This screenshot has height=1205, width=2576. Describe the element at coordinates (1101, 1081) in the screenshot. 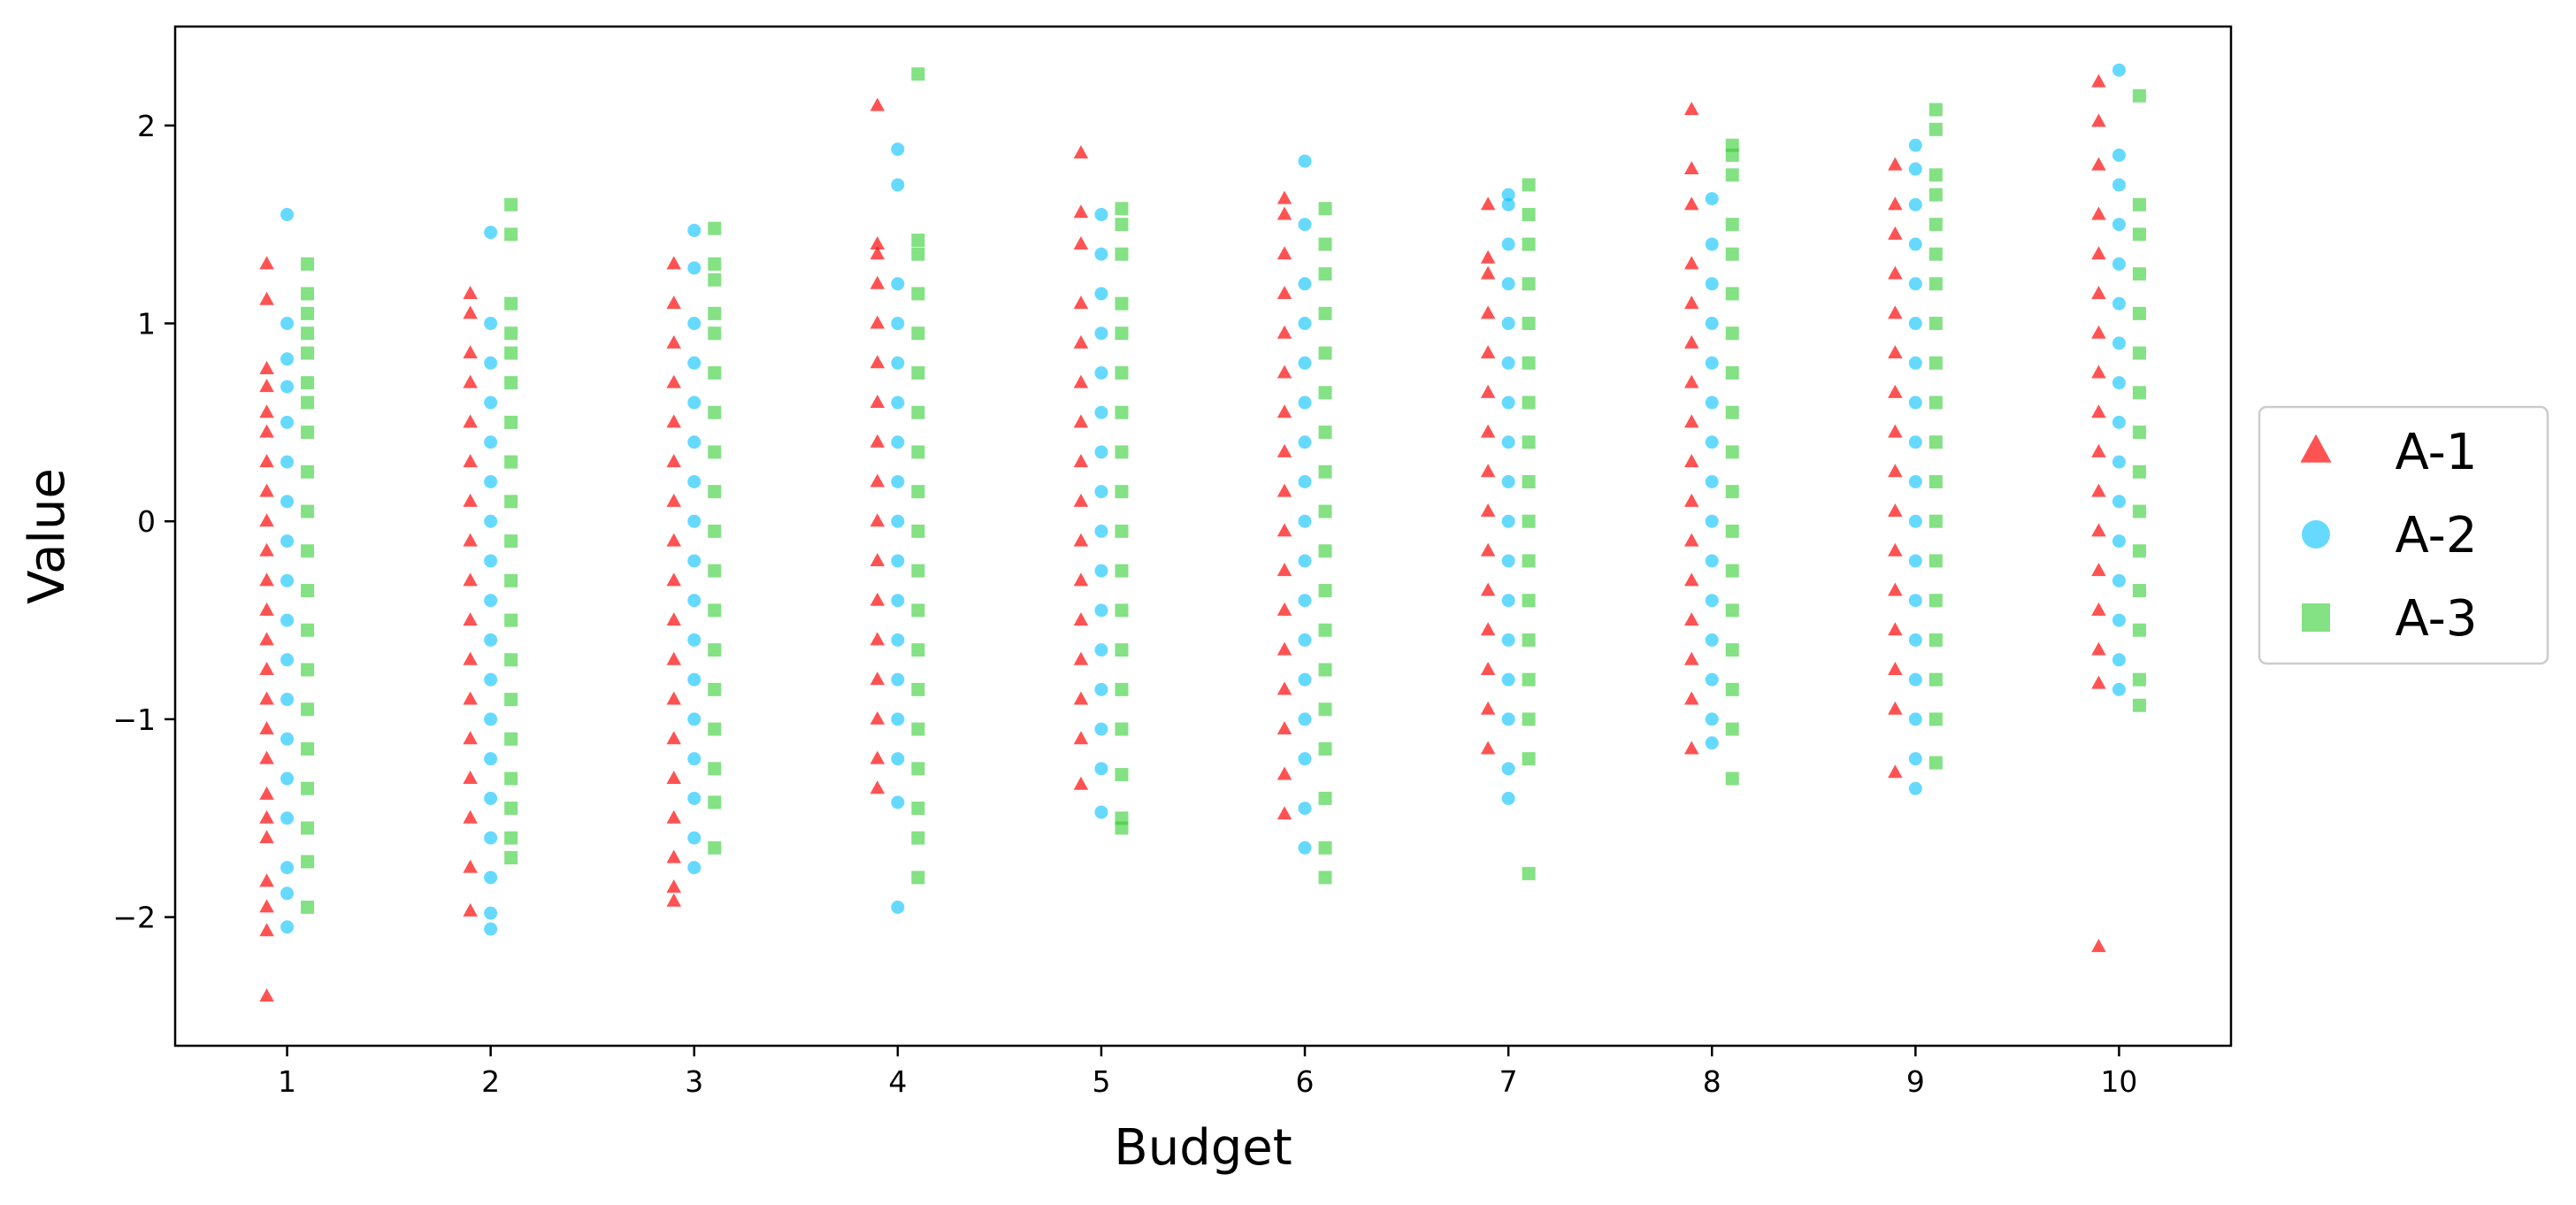

I see `x-tick-label: 5` at that location.